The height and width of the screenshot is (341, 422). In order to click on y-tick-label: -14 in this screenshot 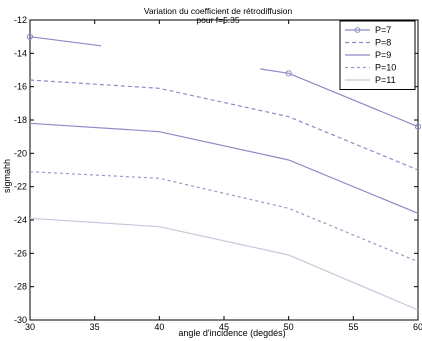, I will do `click(20, 53)`.